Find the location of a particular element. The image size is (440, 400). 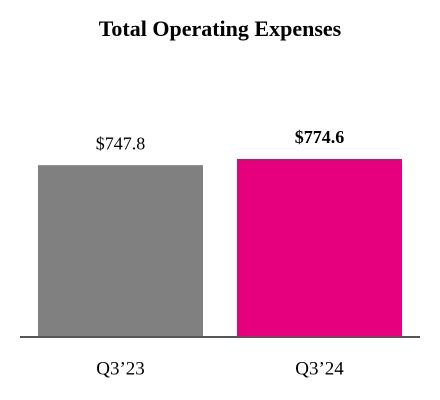

chart-title: Total Operating Expenses is located at coordinates (220, 28).